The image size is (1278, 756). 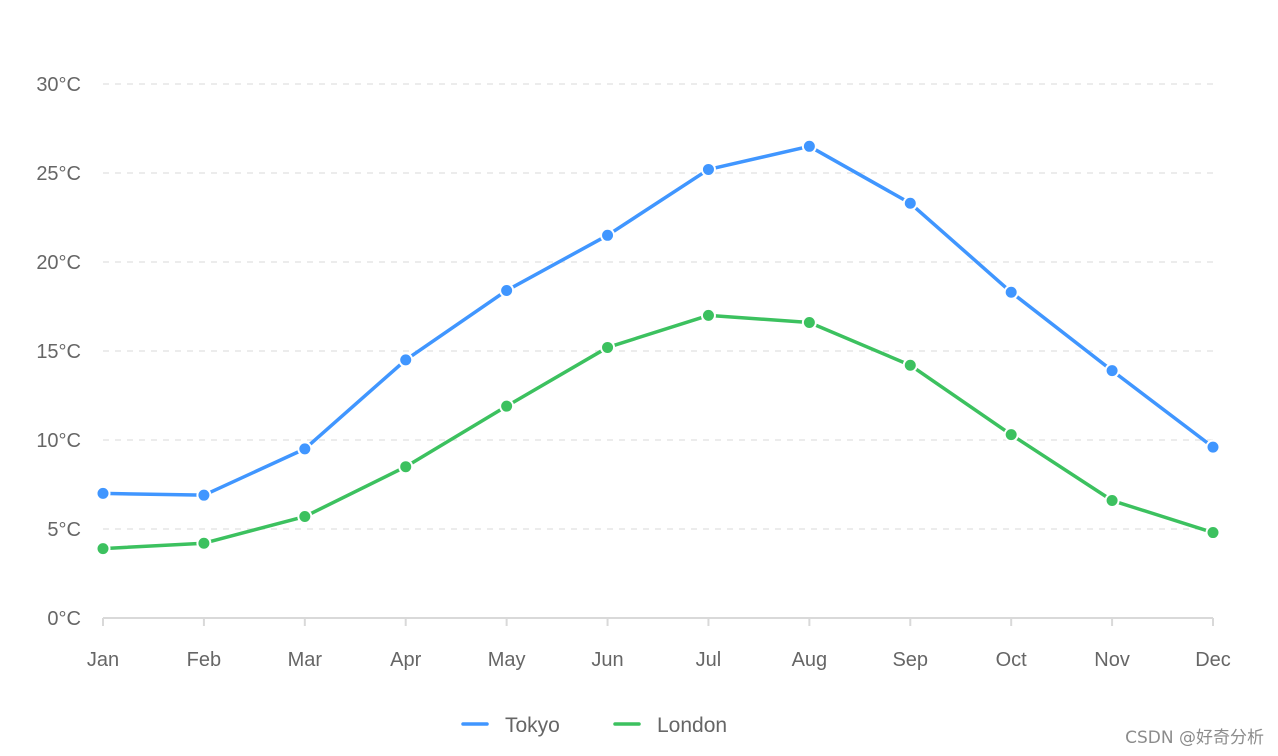 I want to click on x-tick-label: Mar, so click(x=305, y=660).